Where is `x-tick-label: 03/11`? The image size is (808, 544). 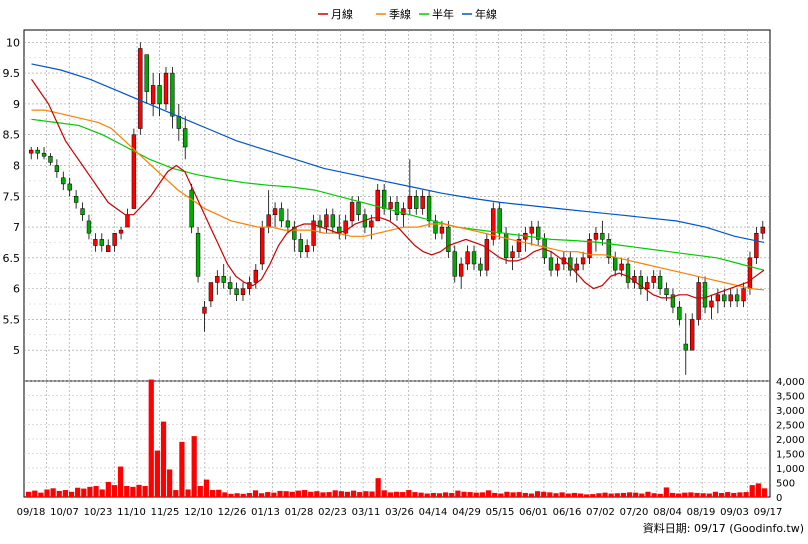
x-tick-label: 03/11 is located at coordinates (366, 512).